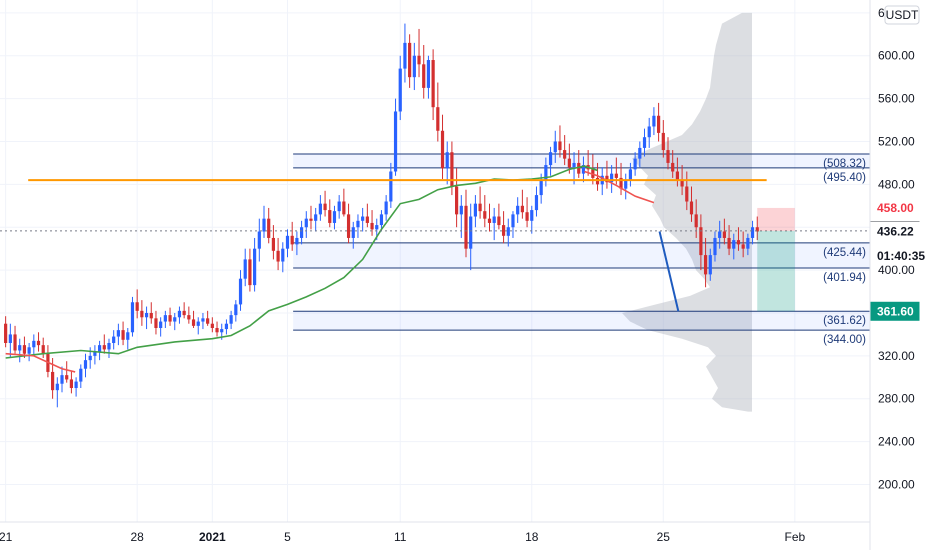 This screenshot has width=932, height=550. I want to click on price-tag-label: 01:40:35, so click(901, 256).